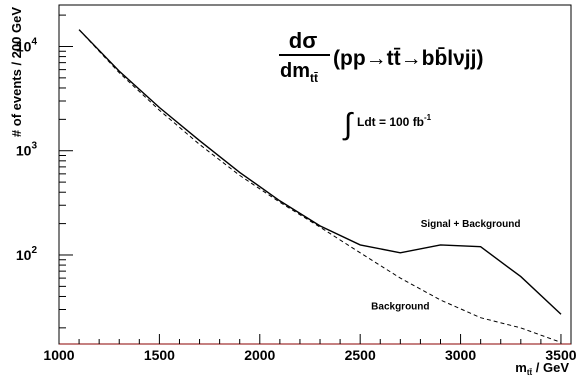 Image resolution: width=577 pixels, height=377 pixels. I want to click on y-tick-exponent: 3, so click(34, 146).